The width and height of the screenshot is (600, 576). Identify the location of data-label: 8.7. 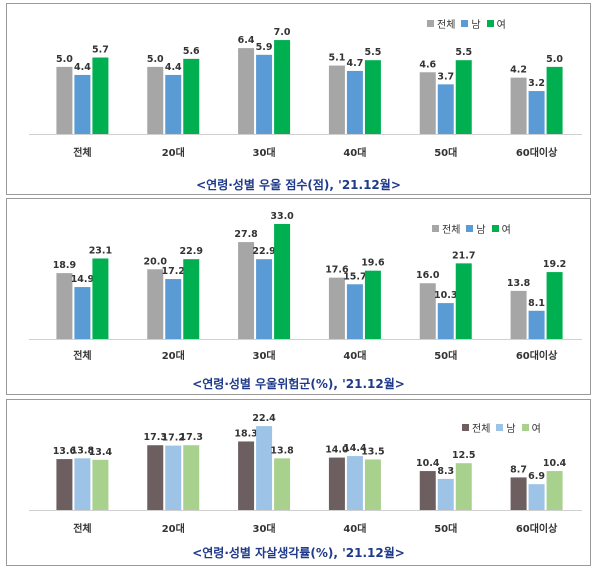
(518, 469).